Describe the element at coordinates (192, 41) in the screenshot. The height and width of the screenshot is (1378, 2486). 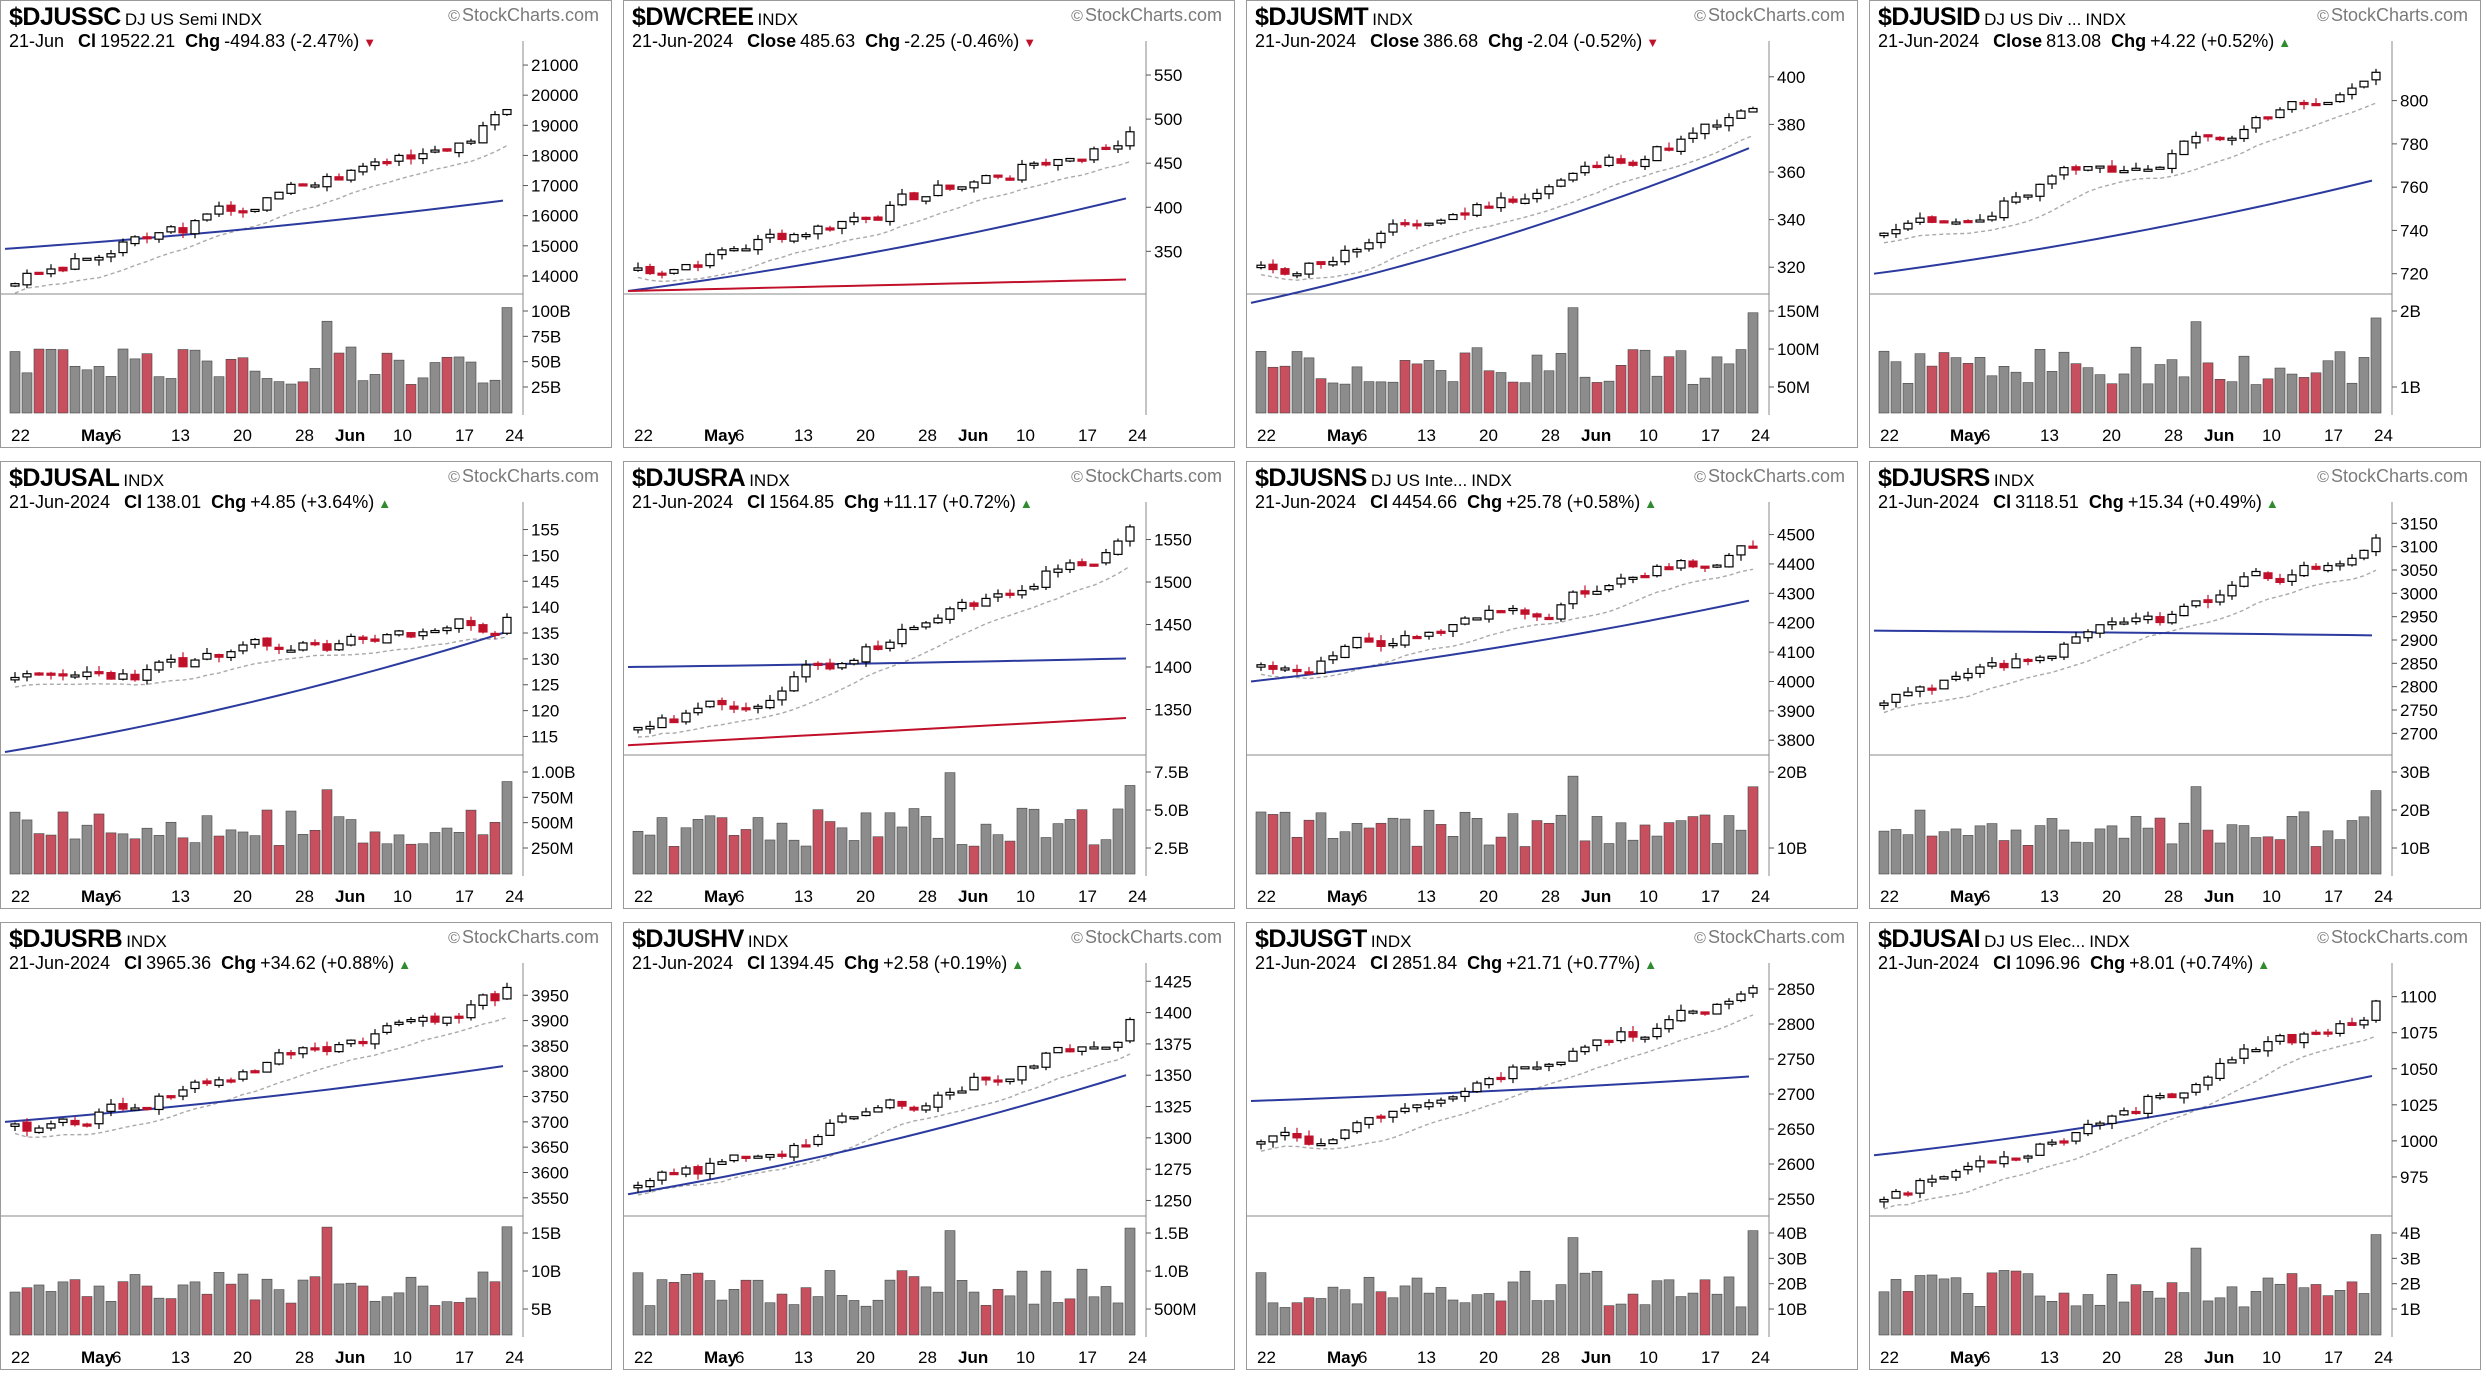
I see `quote-line: 21-Jun Cl 19522.21 Chg -494.83 (-2.47%) ▼` at that location.